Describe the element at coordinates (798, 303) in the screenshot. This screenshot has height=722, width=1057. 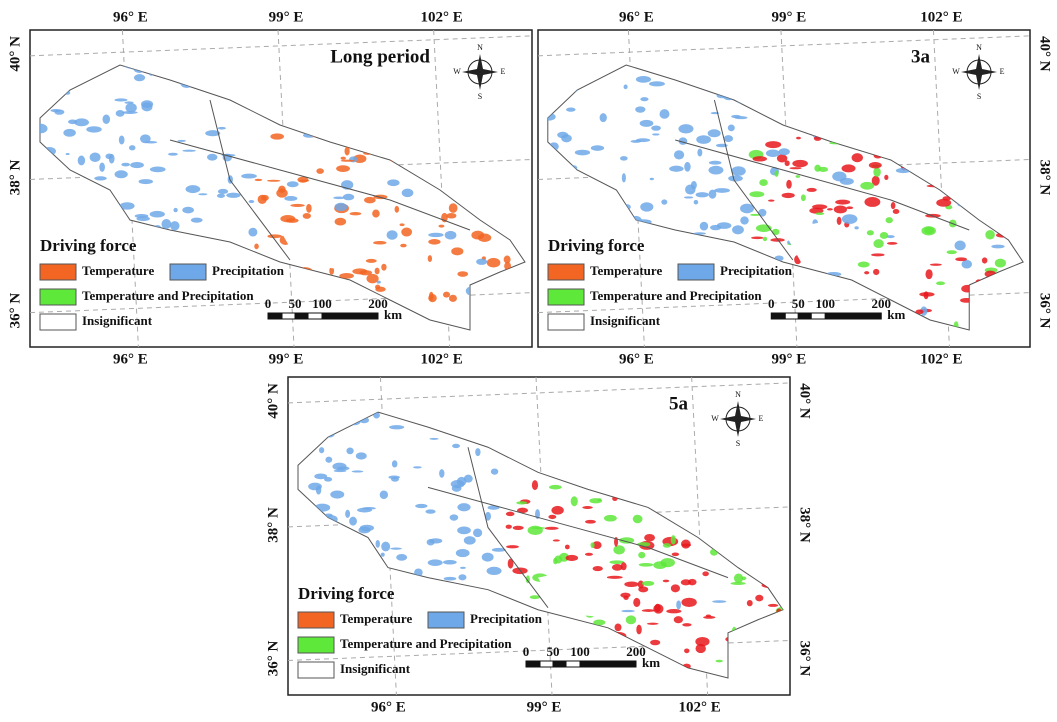
I see `scale-label: 50` at that location.